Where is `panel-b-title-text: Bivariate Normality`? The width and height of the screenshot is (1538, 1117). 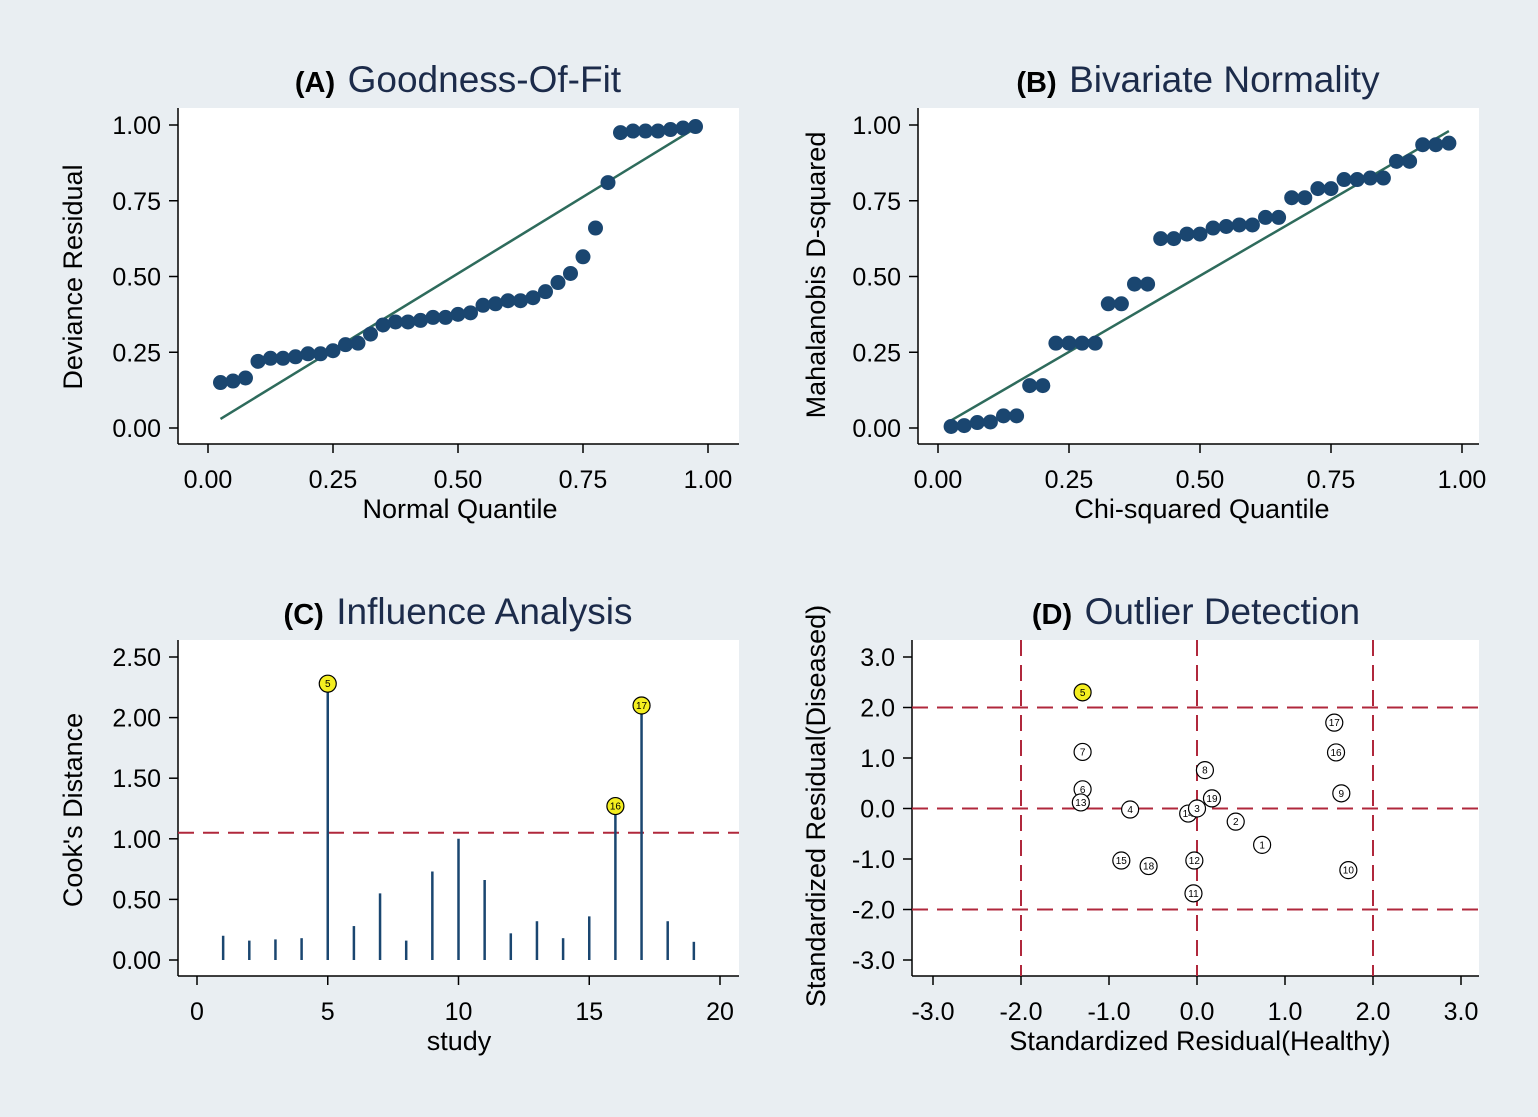 panel-b-title-text: Bivariate Normality is located at coordinates (1224, 79).